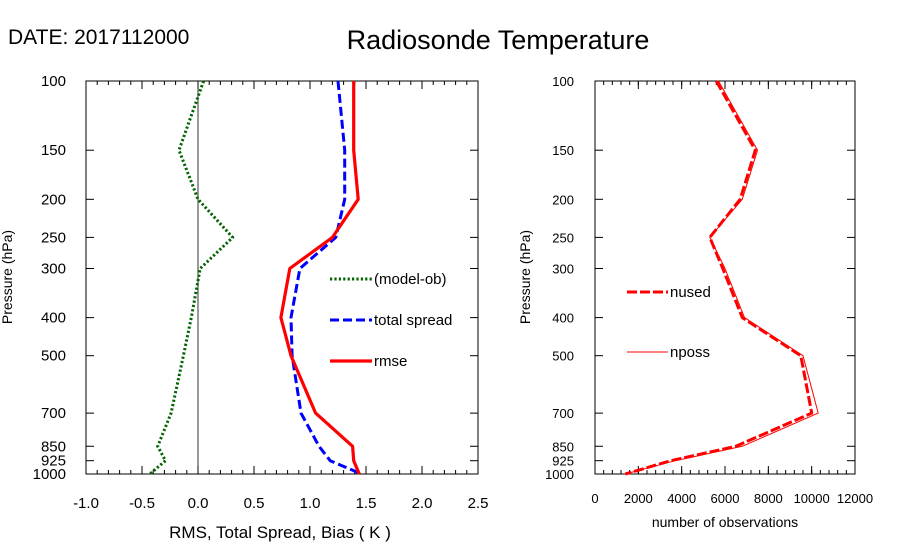  What do you see at coordinates (53, 150) in the screenshot?
I see `left-y-tick-label-150: 150` at bounding box center [53, 150].